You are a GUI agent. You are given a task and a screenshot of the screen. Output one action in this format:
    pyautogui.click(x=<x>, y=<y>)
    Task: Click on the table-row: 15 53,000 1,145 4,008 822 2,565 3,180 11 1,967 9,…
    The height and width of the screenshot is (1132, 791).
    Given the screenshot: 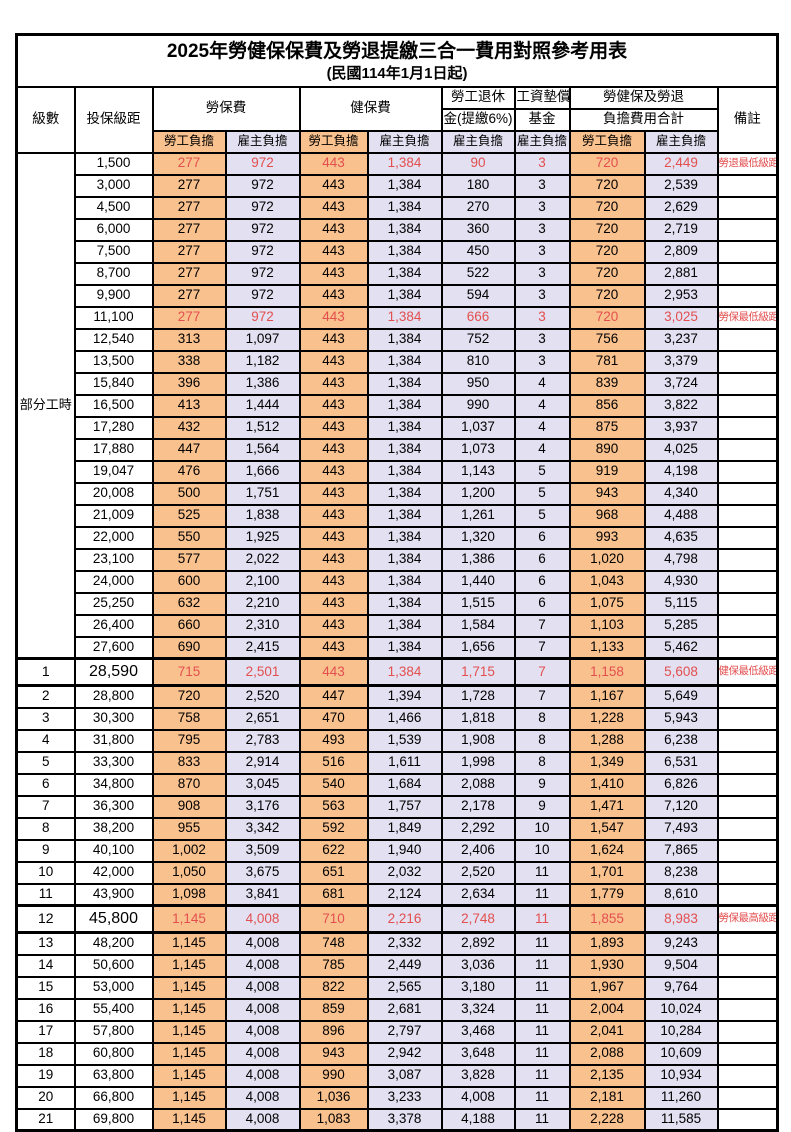 What is the action you would take?
    pyautogui.click(x=397, y=987)
    